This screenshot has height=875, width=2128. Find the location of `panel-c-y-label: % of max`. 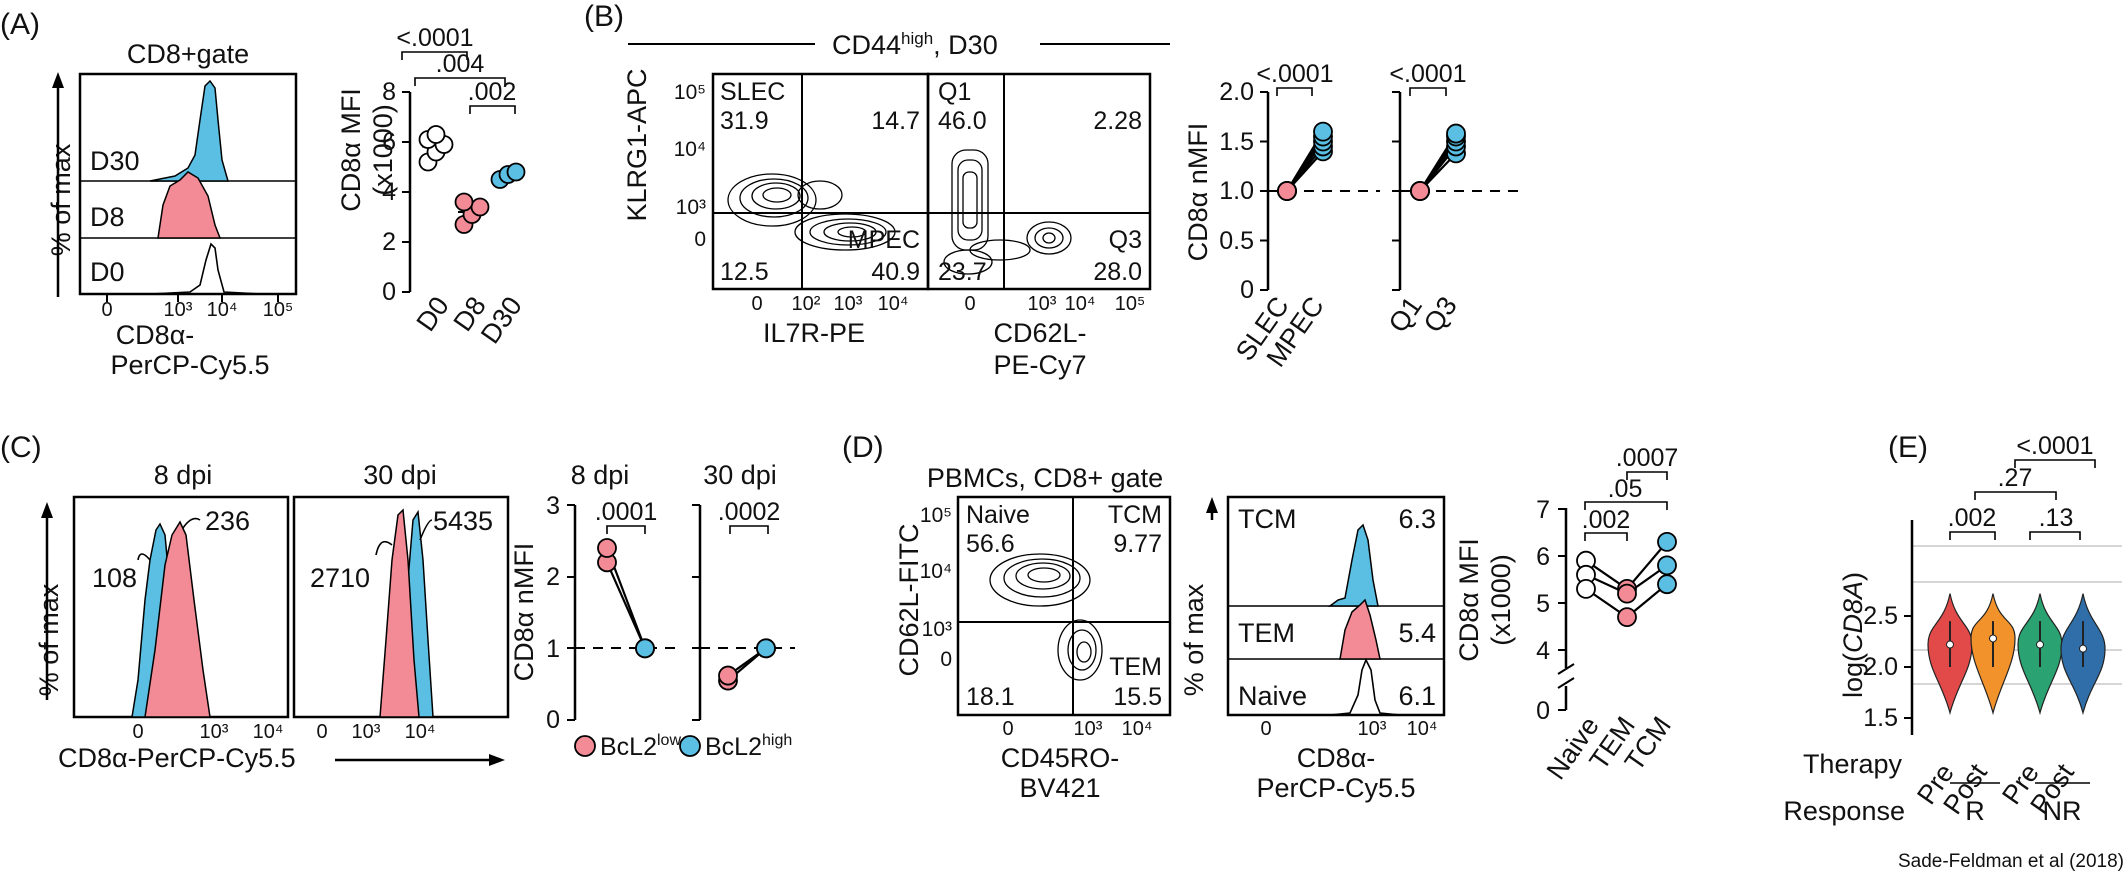

panel-c-y-label: % of max is located at coordinates (49, 639).